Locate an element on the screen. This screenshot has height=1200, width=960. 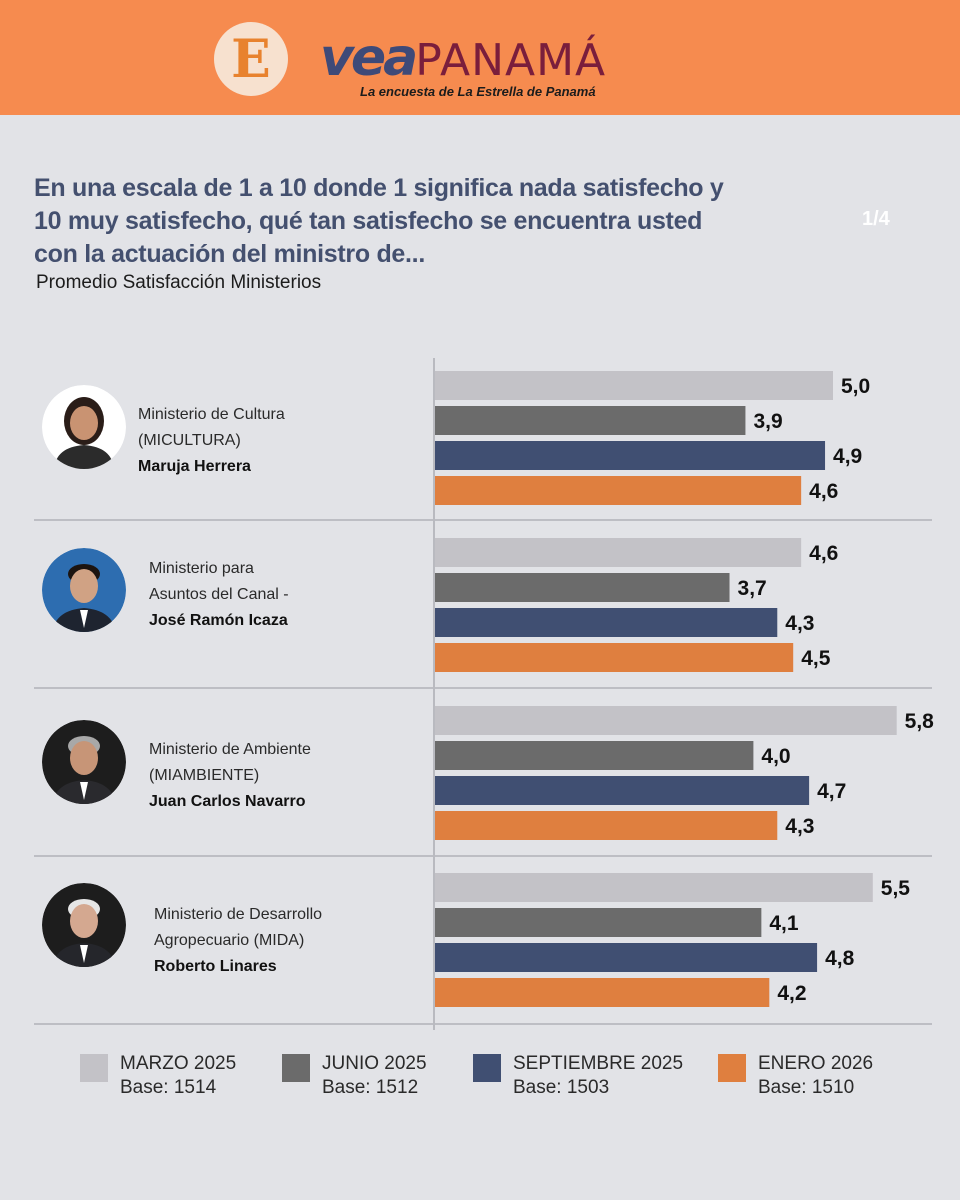
ministry-name: Ministerio para is located at coordinates (201, 568).